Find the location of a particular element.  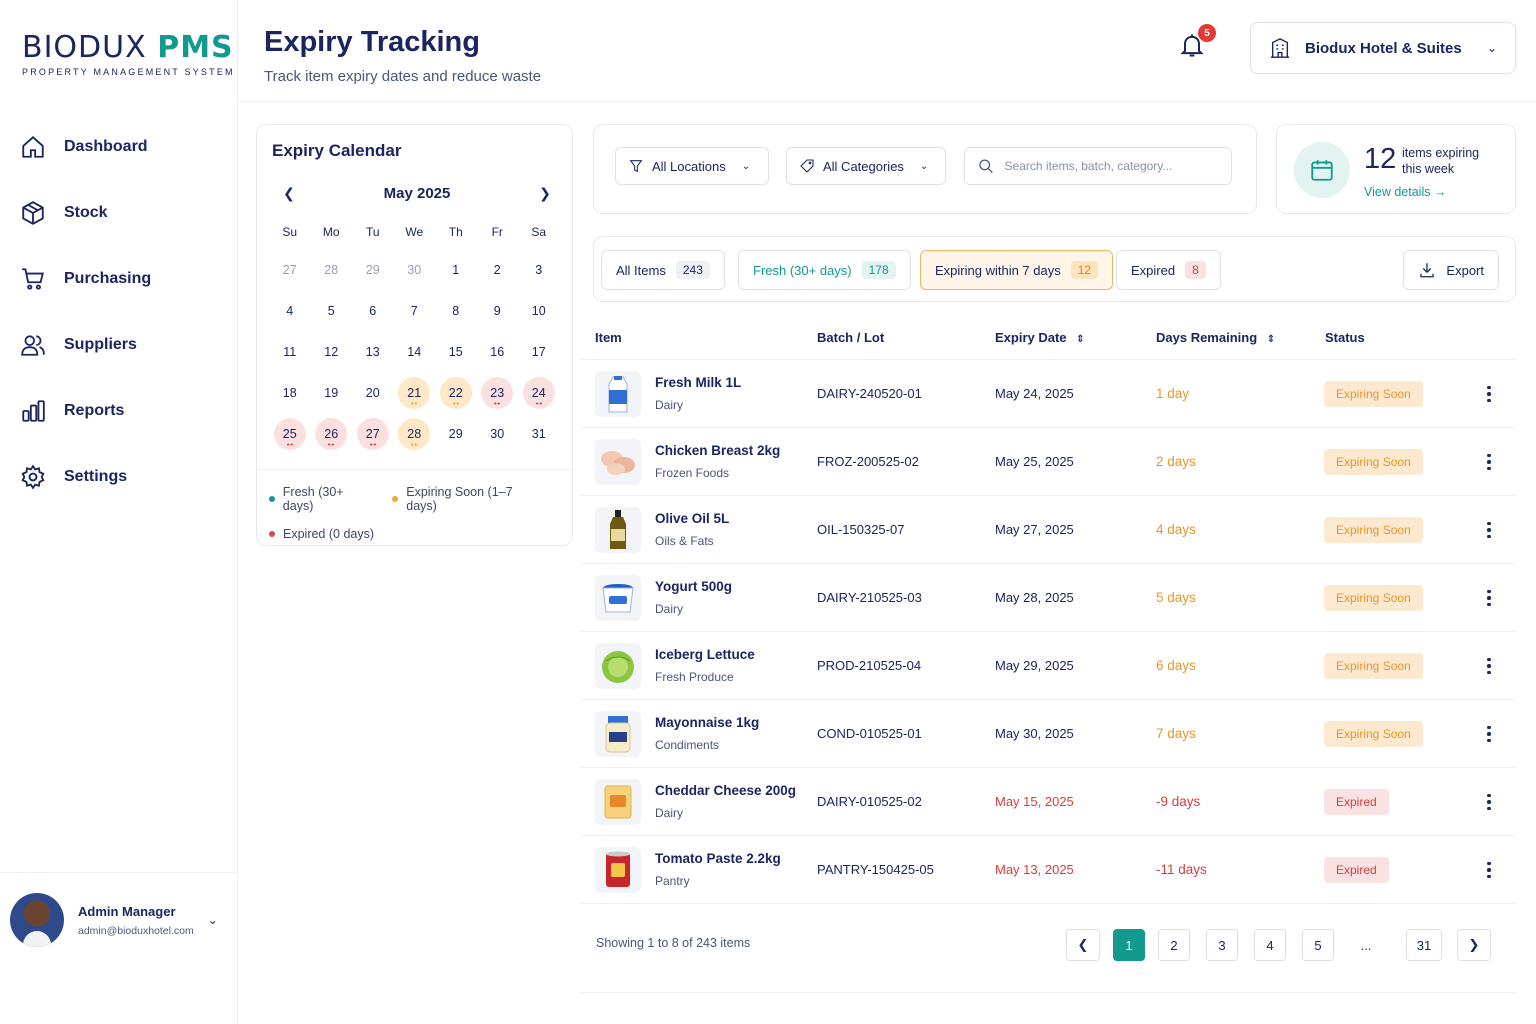

sidebar-item-purchasing: Purchasing is located at coordinates (85, 279).